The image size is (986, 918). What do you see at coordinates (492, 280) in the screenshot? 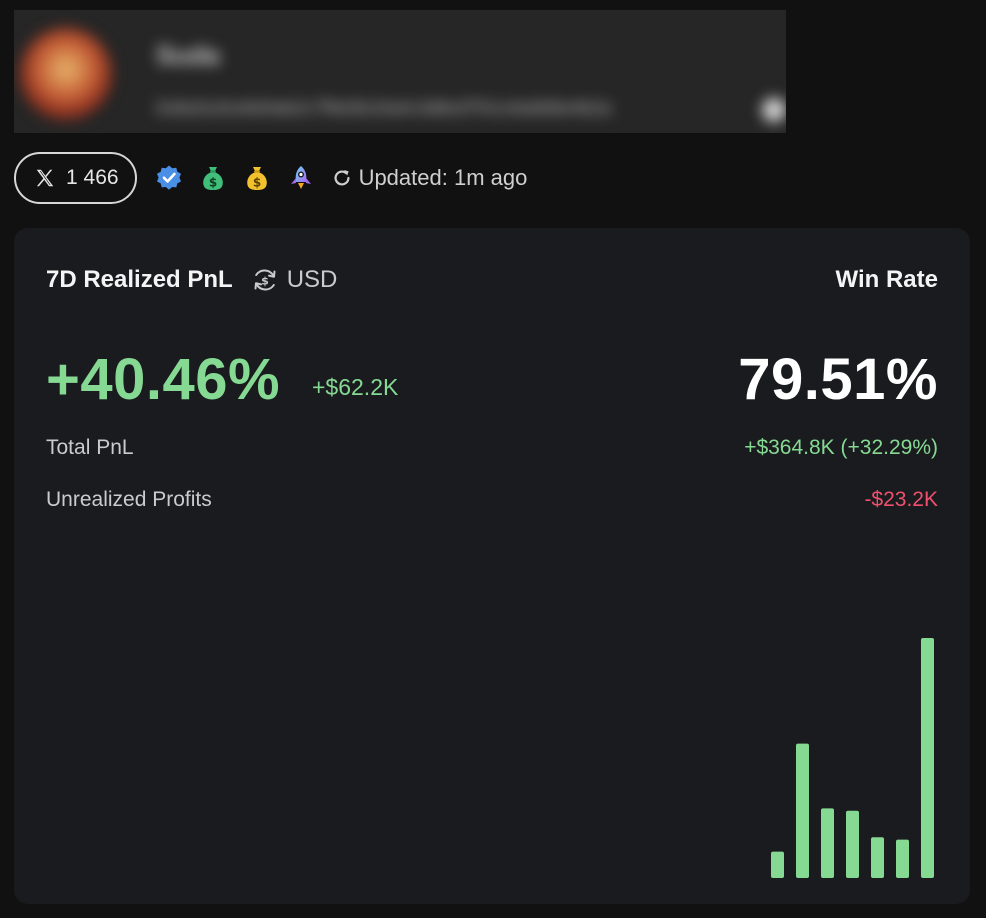
I see `card-header: 7D Realized PnL $ USD Win Rate` at bounding box center [492, 280].